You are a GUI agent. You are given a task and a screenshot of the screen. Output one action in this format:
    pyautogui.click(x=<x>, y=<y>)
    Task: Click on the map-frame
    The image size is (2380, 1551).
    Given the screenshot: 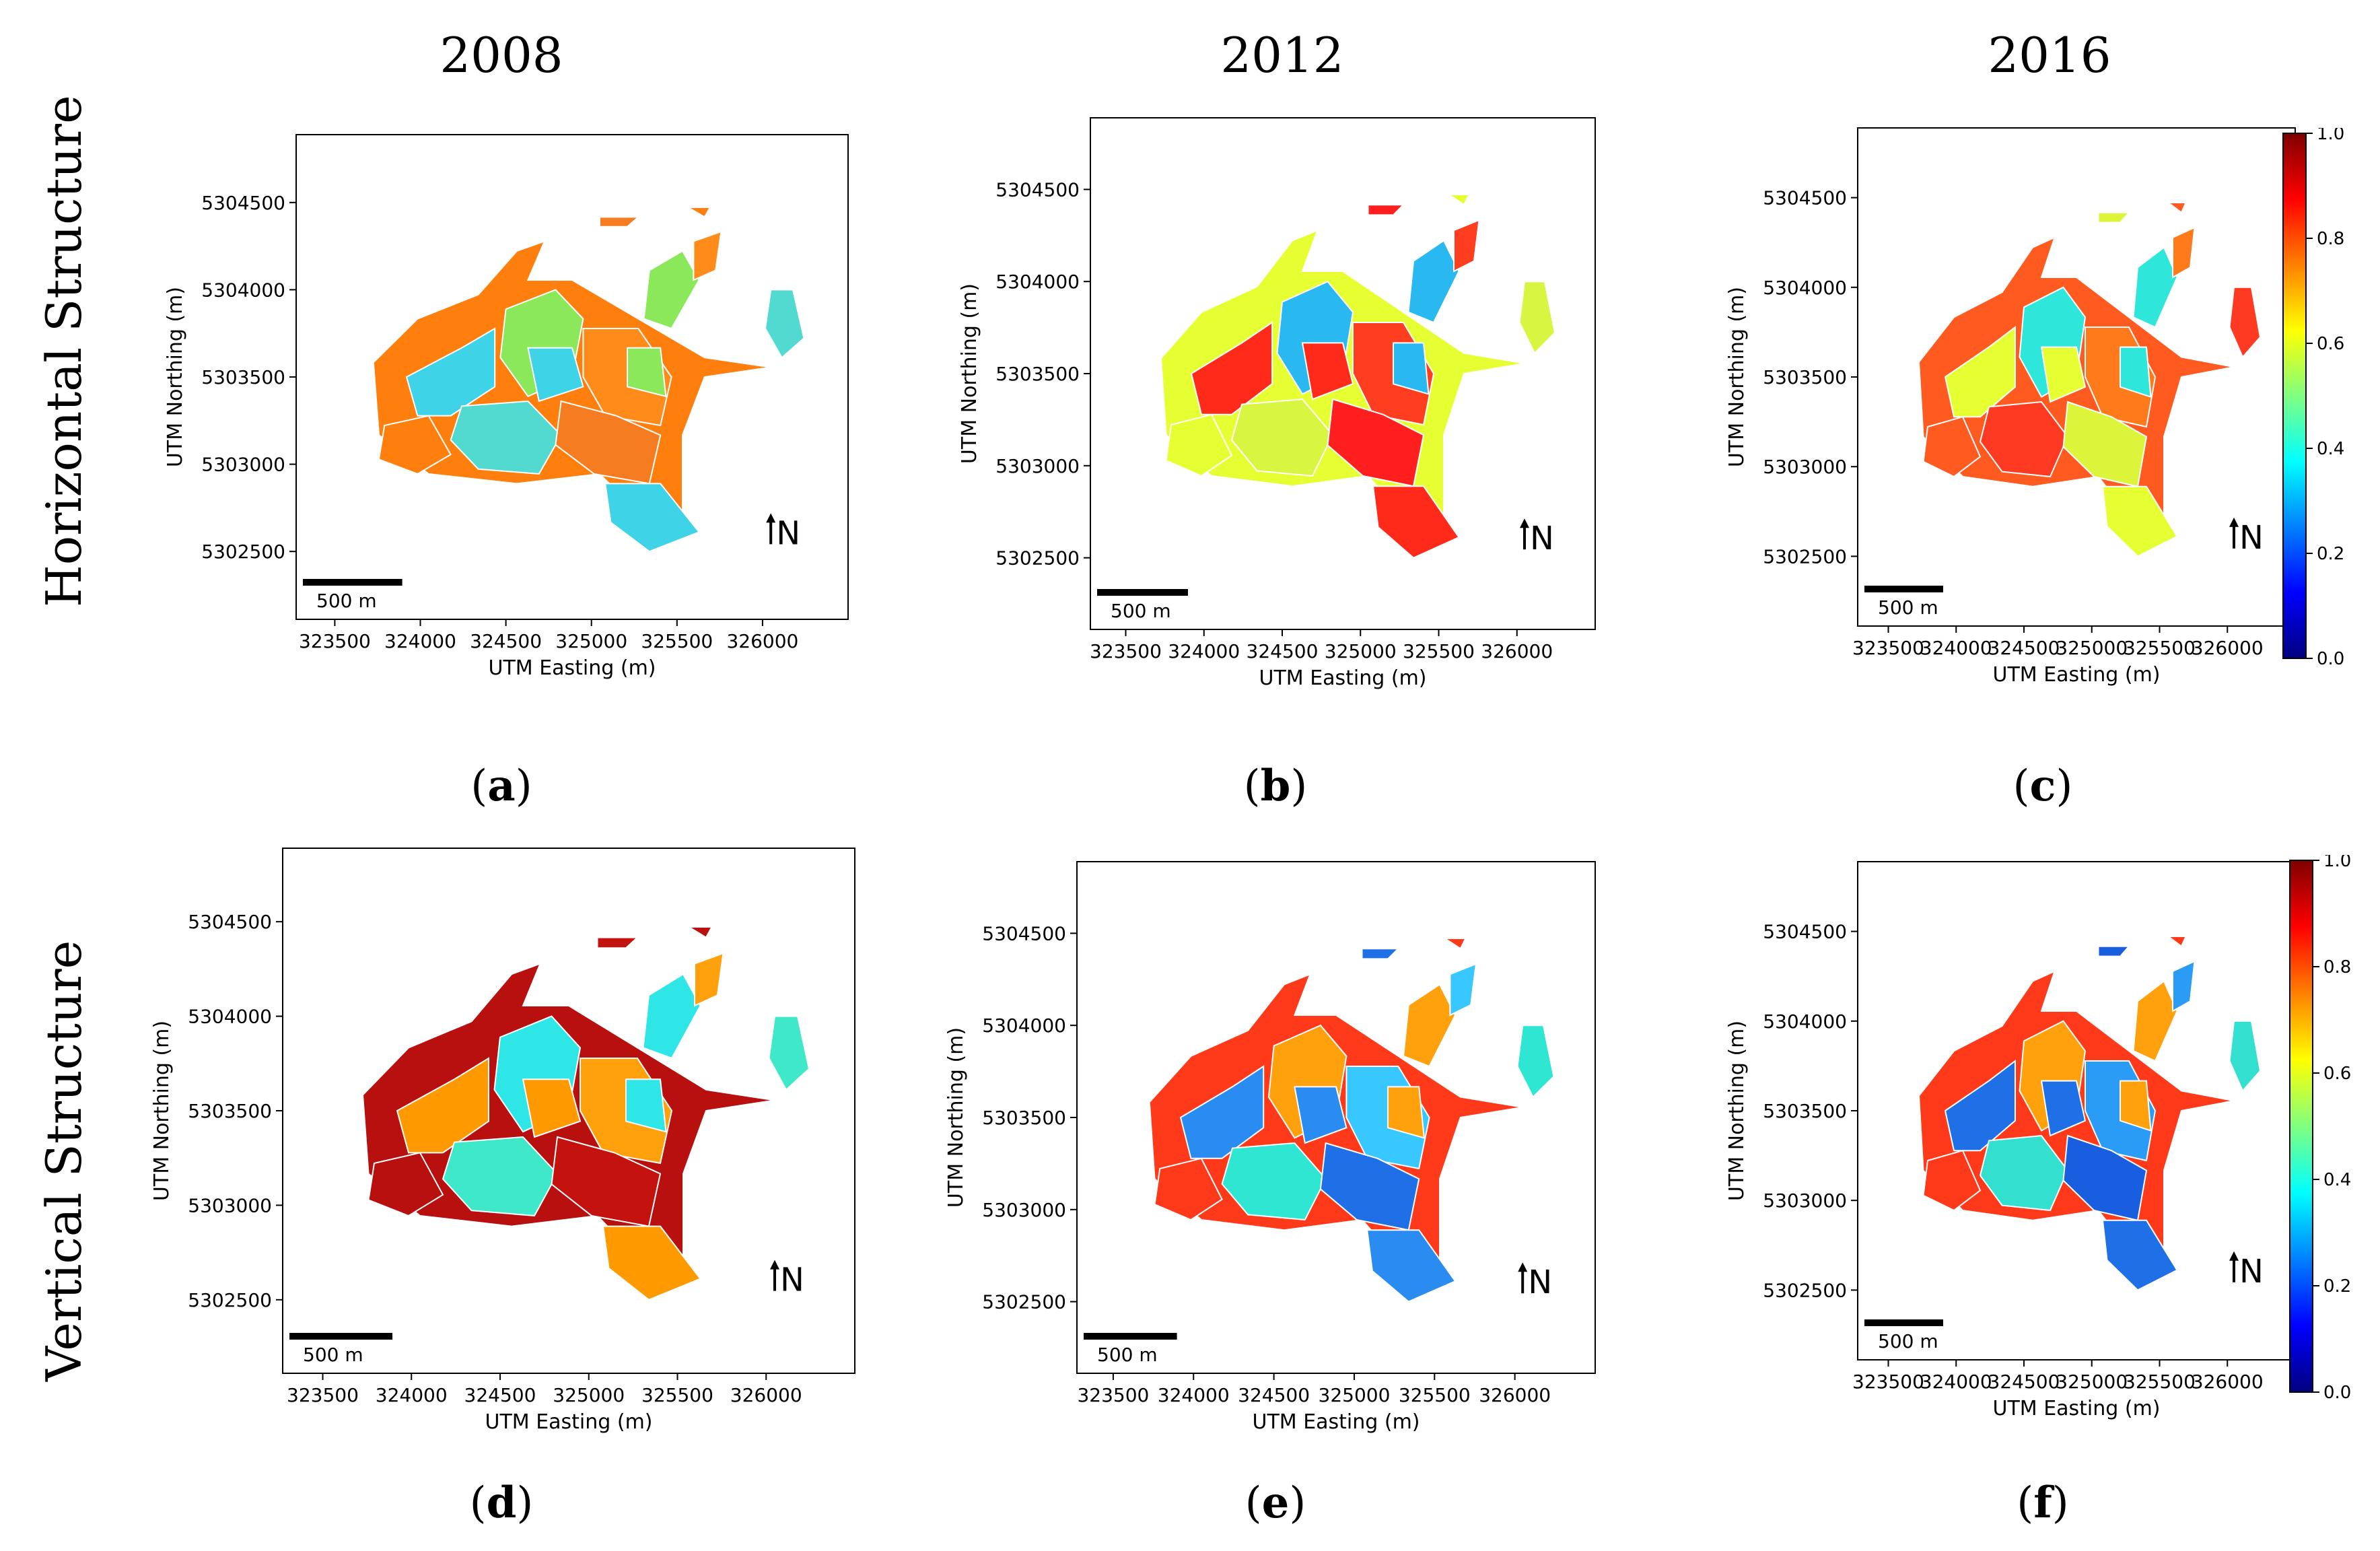 What is the action you would take?
    pyautogui.click(x=572, y=377)
    